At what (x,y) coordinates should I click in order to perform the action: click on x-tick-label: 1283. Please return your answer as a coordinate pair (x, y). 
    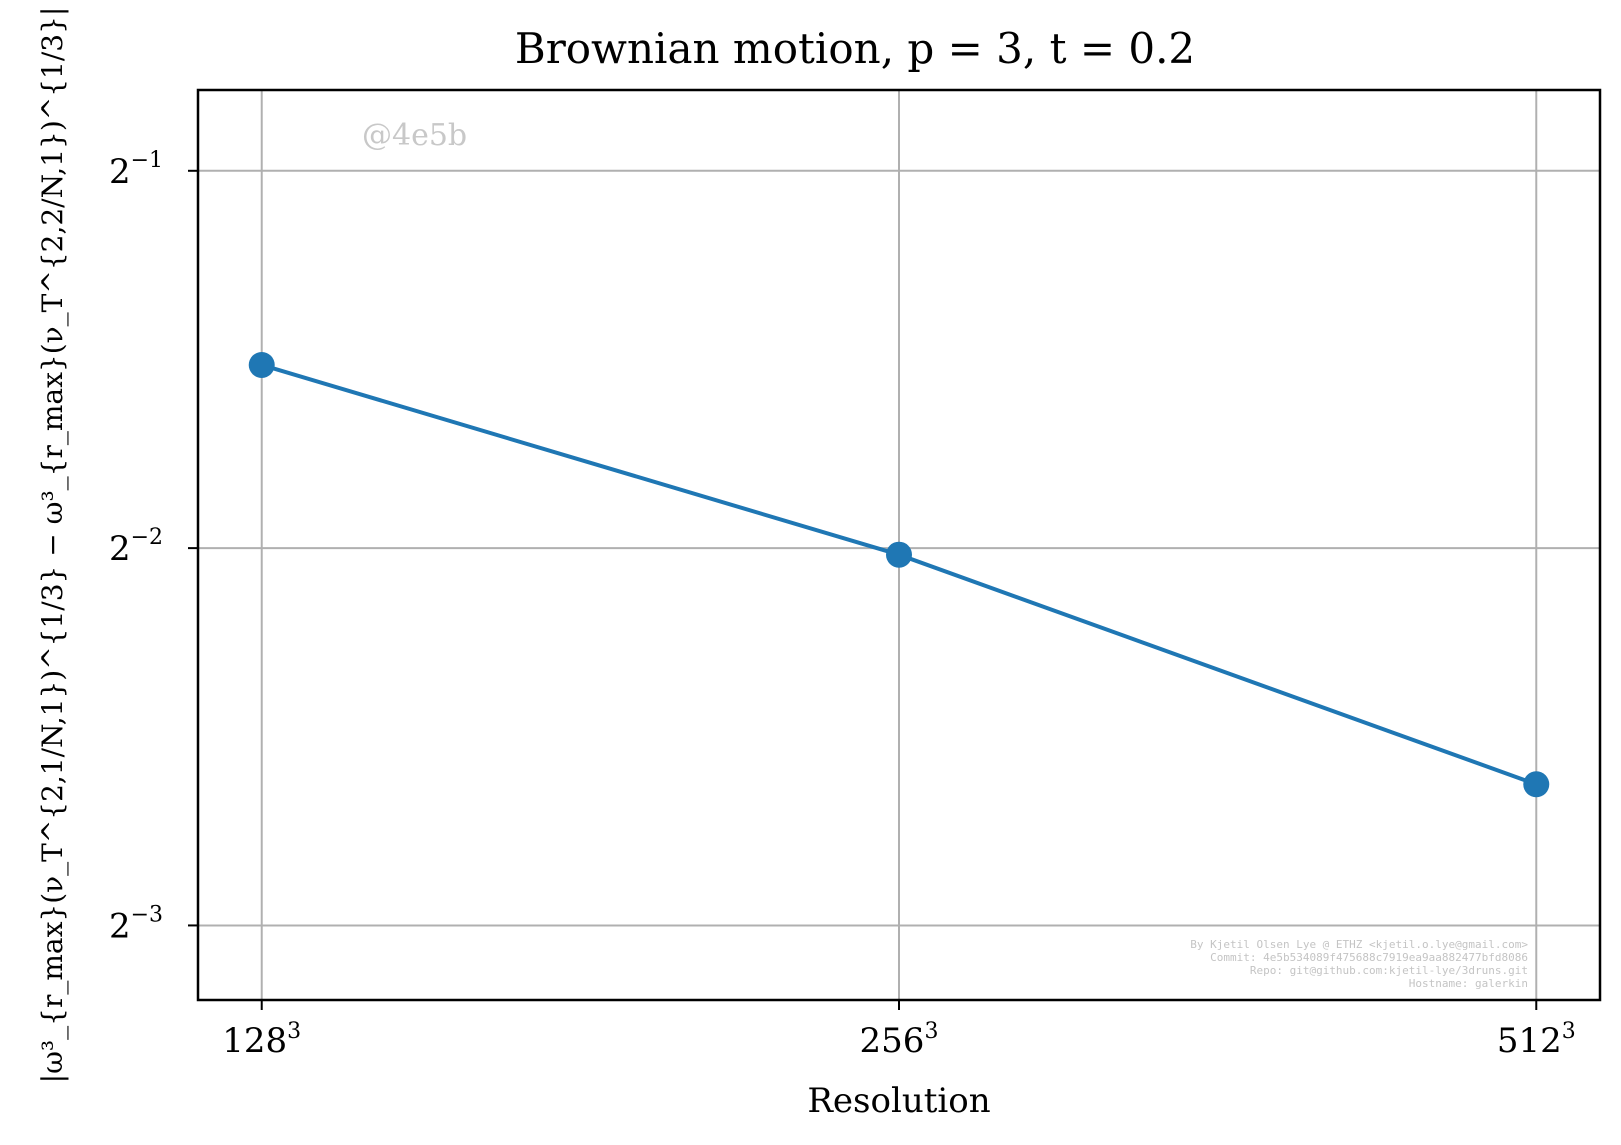
    Looking at the image, I should click on (261, 1040).